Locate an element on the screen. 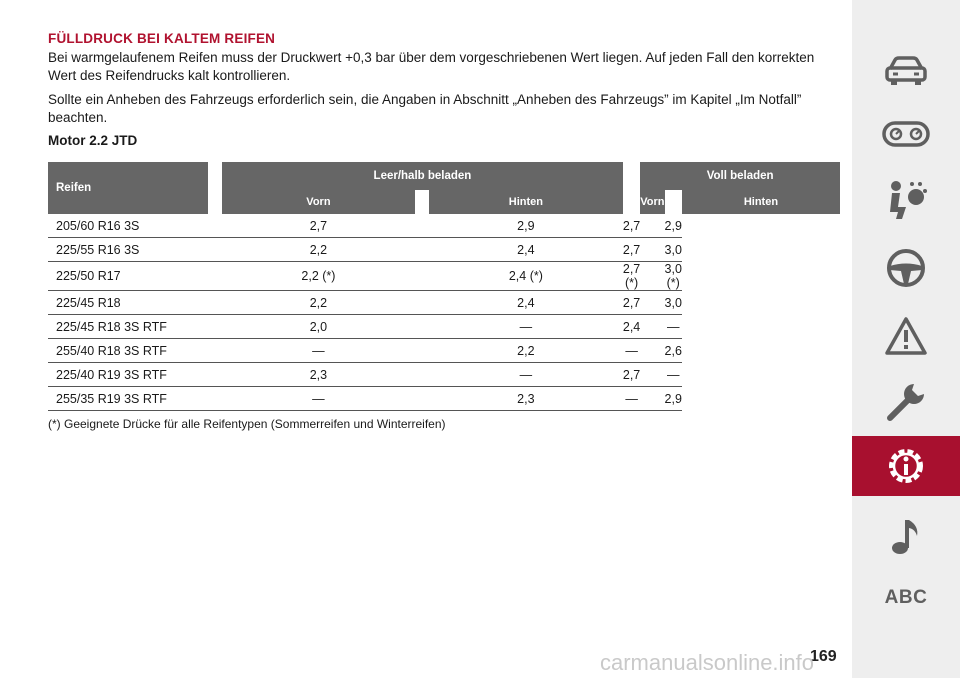  abc-index-label: ABC is located at coordinates (906, 597).